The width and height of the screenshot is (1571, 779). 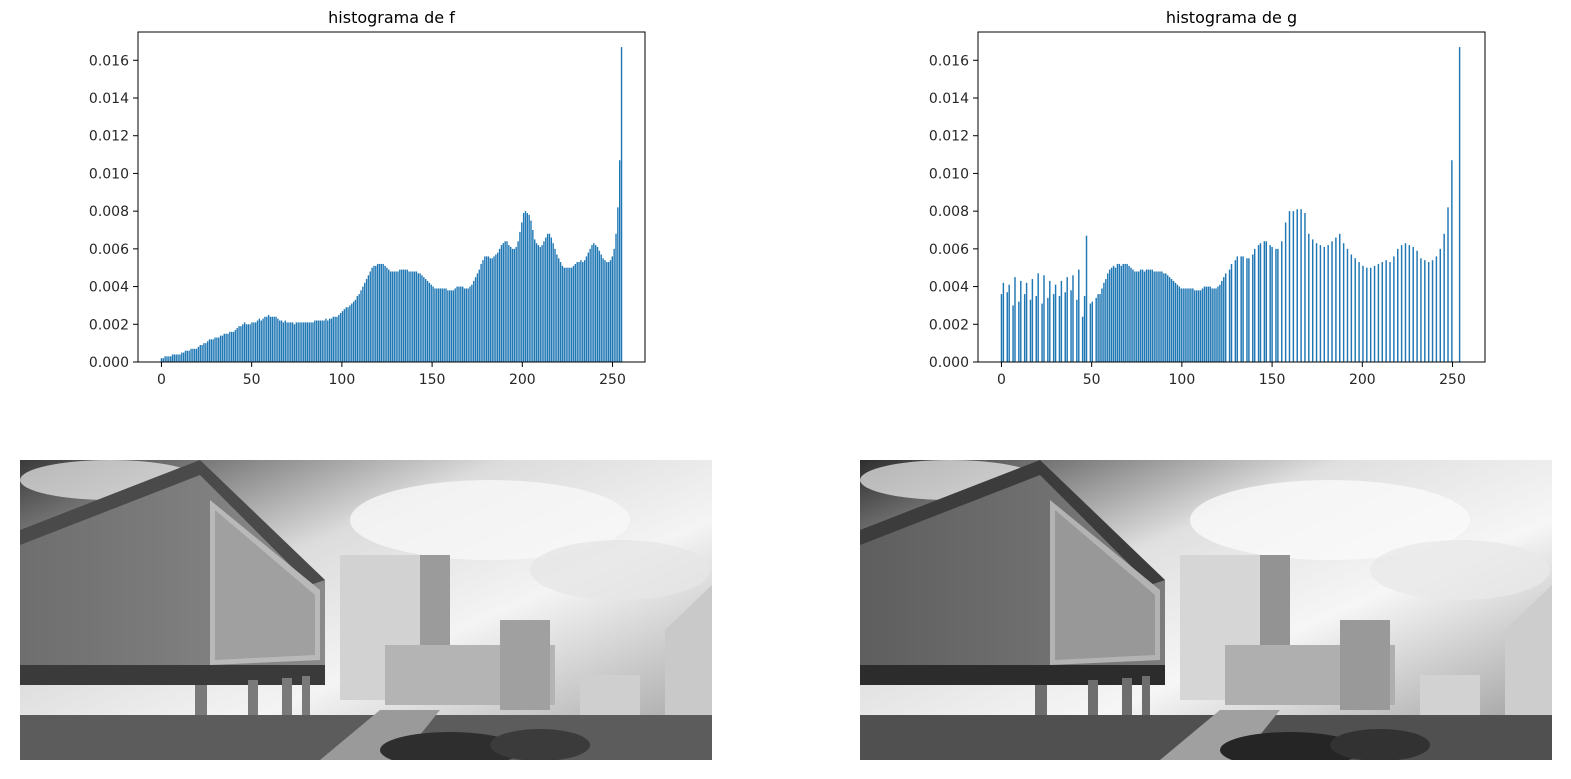 What do you see at coordinates (109, 325) in the screenshot?
I see `y-tick-label: 0.002` at bounding box center [109, 325].